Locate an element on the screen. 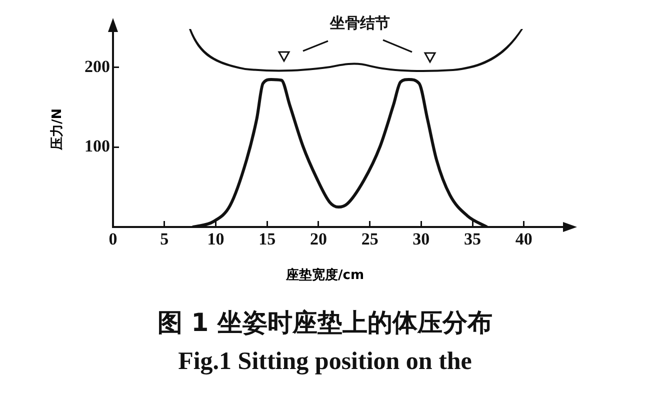 This screenshot has height=409, width=650. x-tick-label: 10 is located at coordinates (215, 239).